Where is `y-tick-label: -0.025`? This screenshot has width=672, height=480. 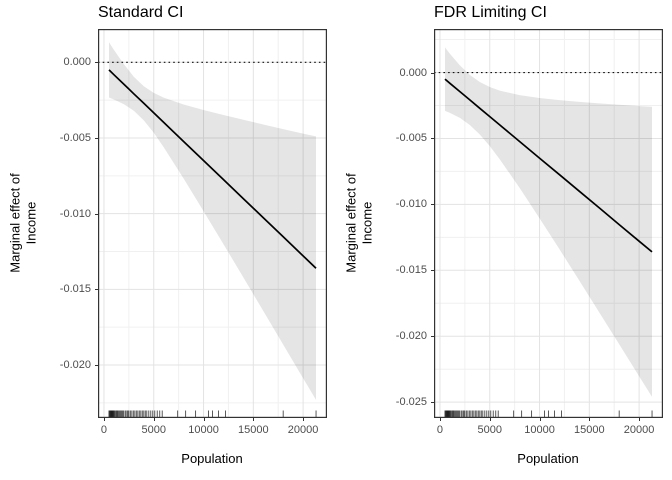
y-tick-label: -0.025 is located at coordinates (411, 402).